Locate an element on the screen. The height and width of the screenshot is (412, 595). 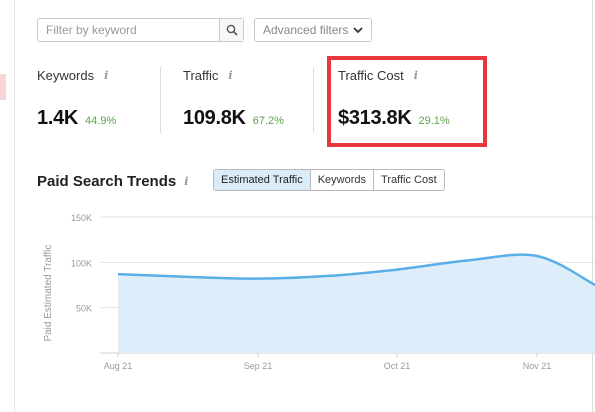
metric-keywords-value: 1.4K is located at coordinates (58, 118).